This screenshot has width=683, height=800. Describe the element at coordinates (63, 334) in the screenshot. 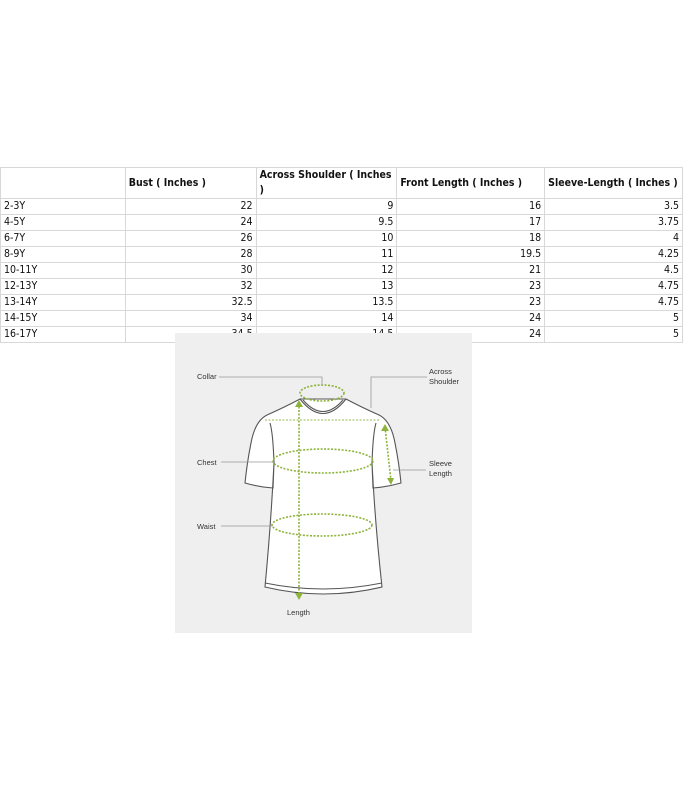

I see `size-cell: 16-17Y` at that location.